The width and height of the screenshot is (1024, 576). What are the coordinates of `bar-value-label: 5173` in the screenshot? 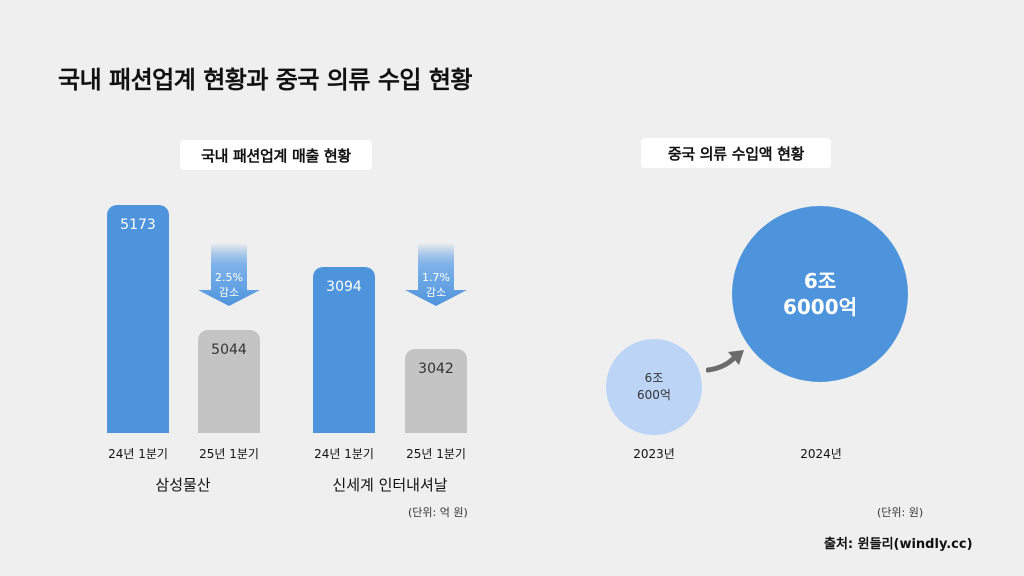 It's located at (138, 225).